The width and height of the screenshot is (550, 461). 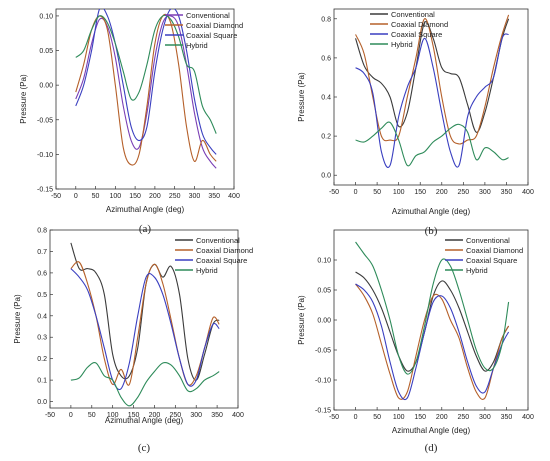 What do you see at coordinates (431, 448) in the screenshot?
I see `panel-label: (d)` at bounding box center [431, 448].